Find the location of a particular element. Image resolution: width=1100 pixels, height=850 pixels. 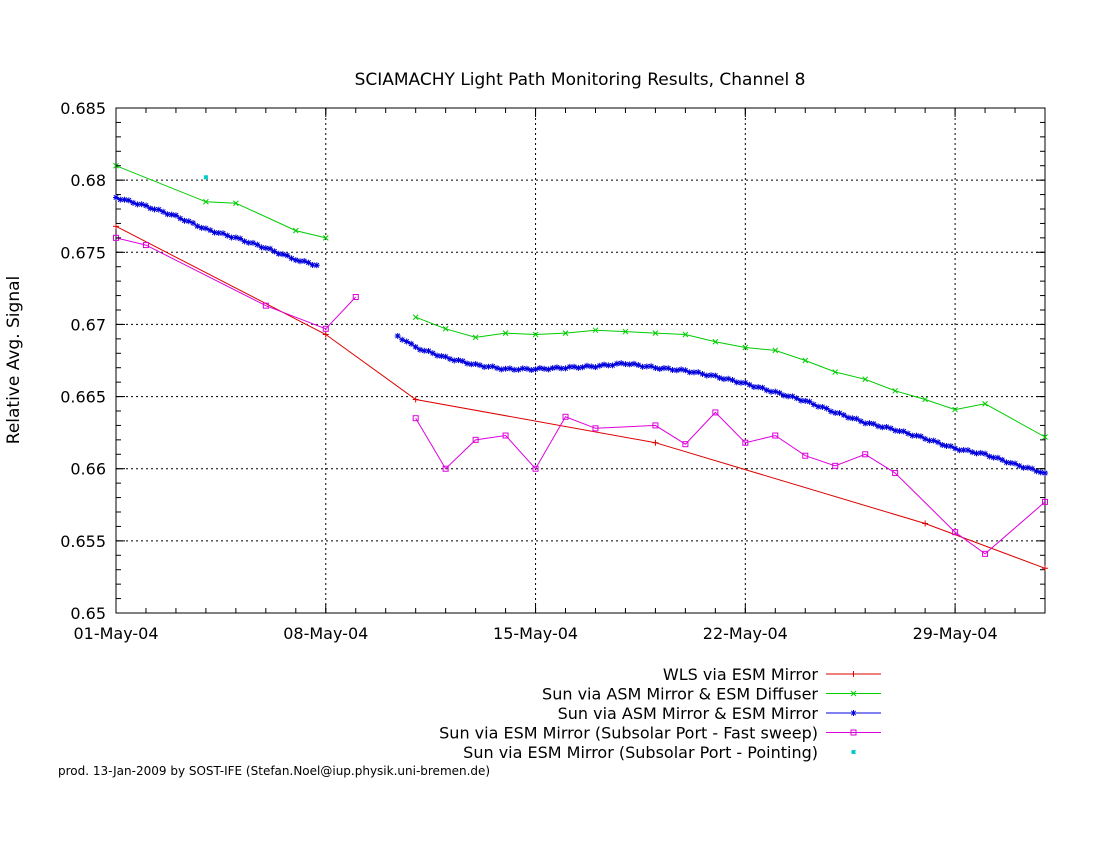

y-tick-label: 0.685 is located at coordinates (83, 108).